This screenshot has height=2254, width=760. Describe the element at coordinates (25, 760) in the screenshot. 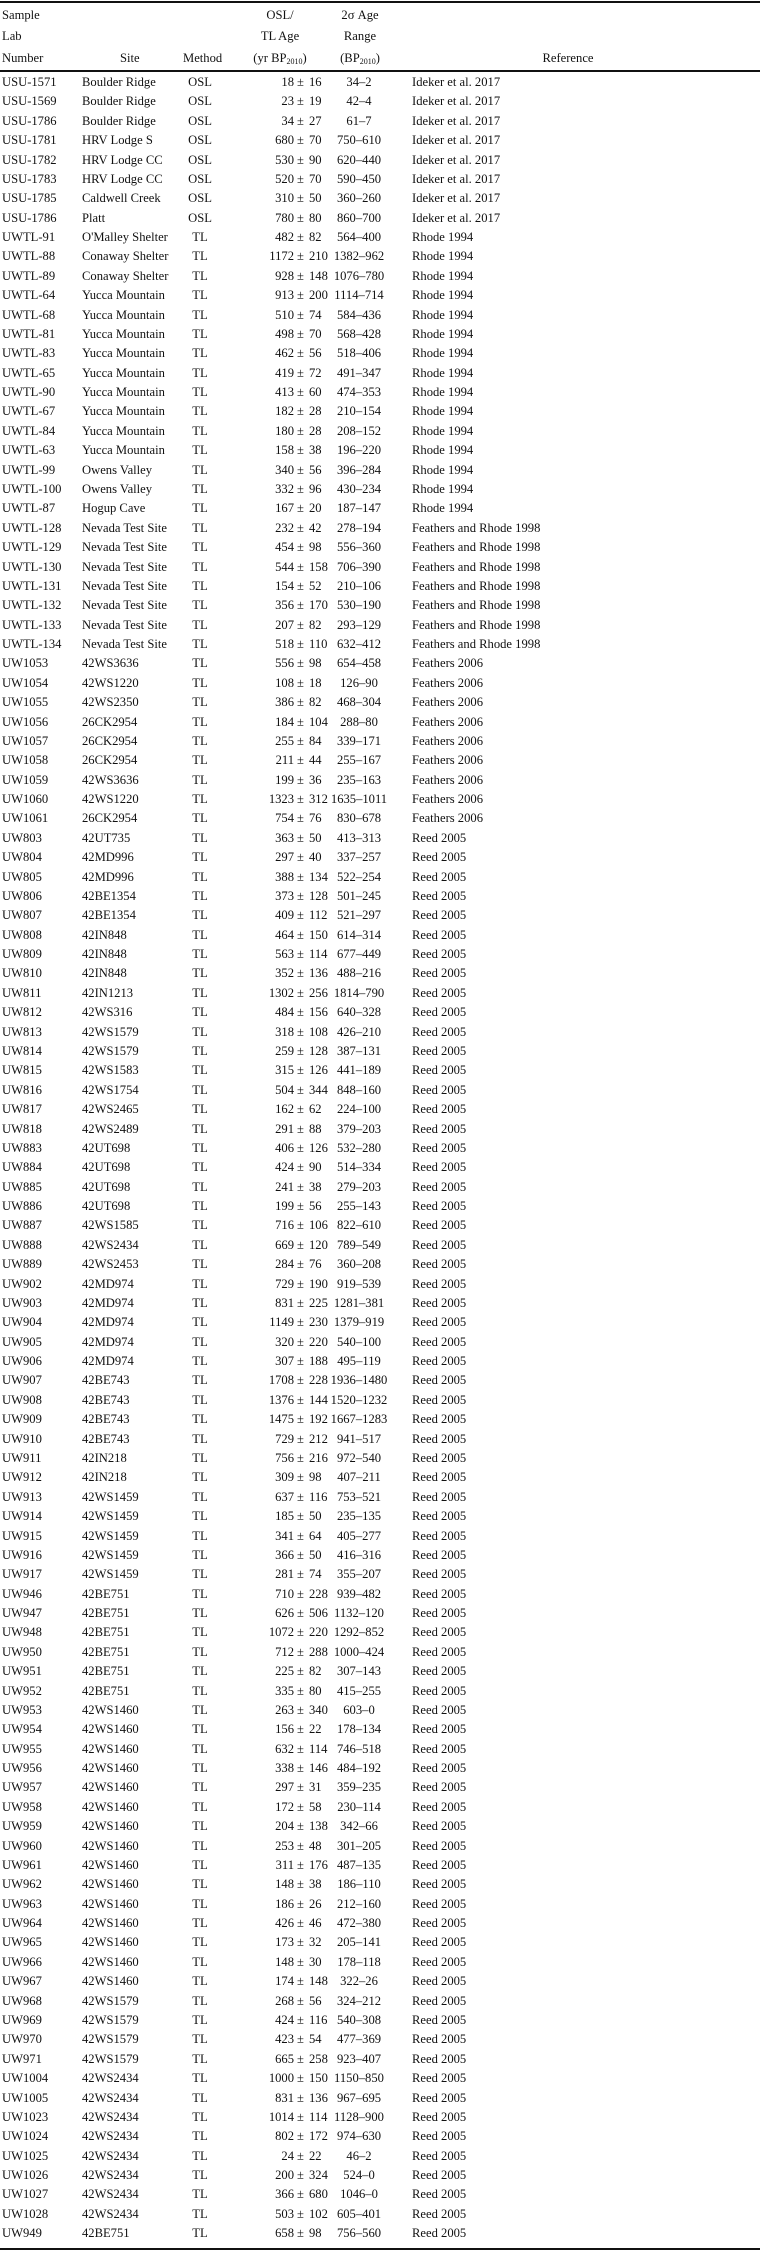

I see `cell-lab-number: UW1058` at that location.